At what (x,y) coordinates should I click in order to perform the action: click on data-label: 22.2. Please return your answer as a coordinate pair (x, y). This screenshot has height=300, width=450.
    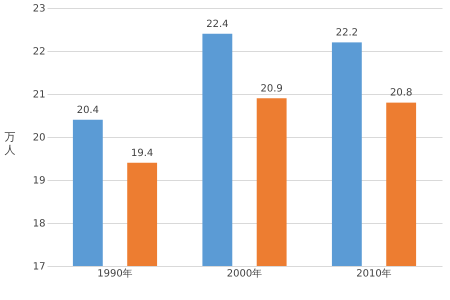
    Looking at the image, I should click on (347, 32).